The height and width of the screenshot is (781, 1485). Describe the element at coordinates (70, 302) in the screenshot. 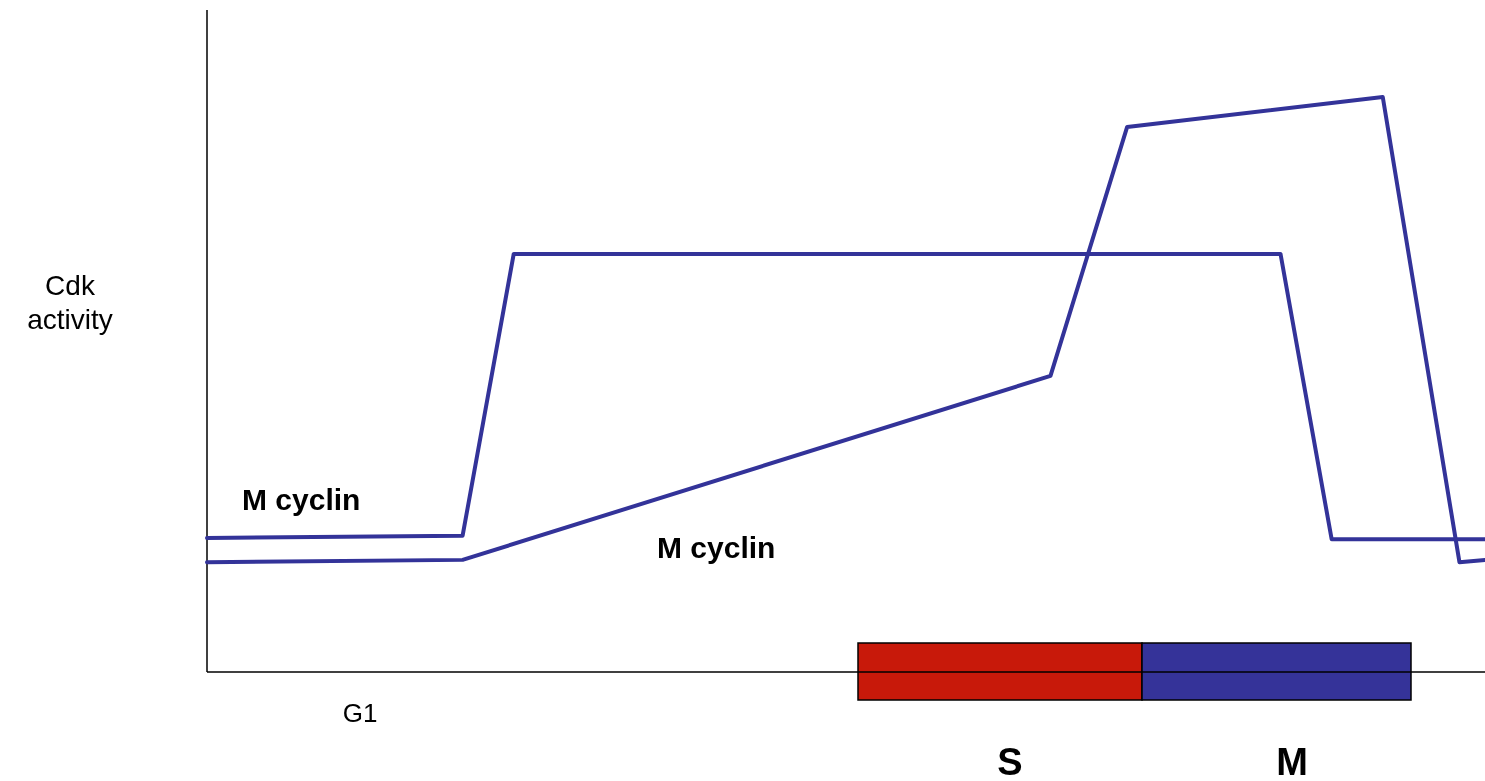

I see `y-axis-title: Cdk activity` at that location.